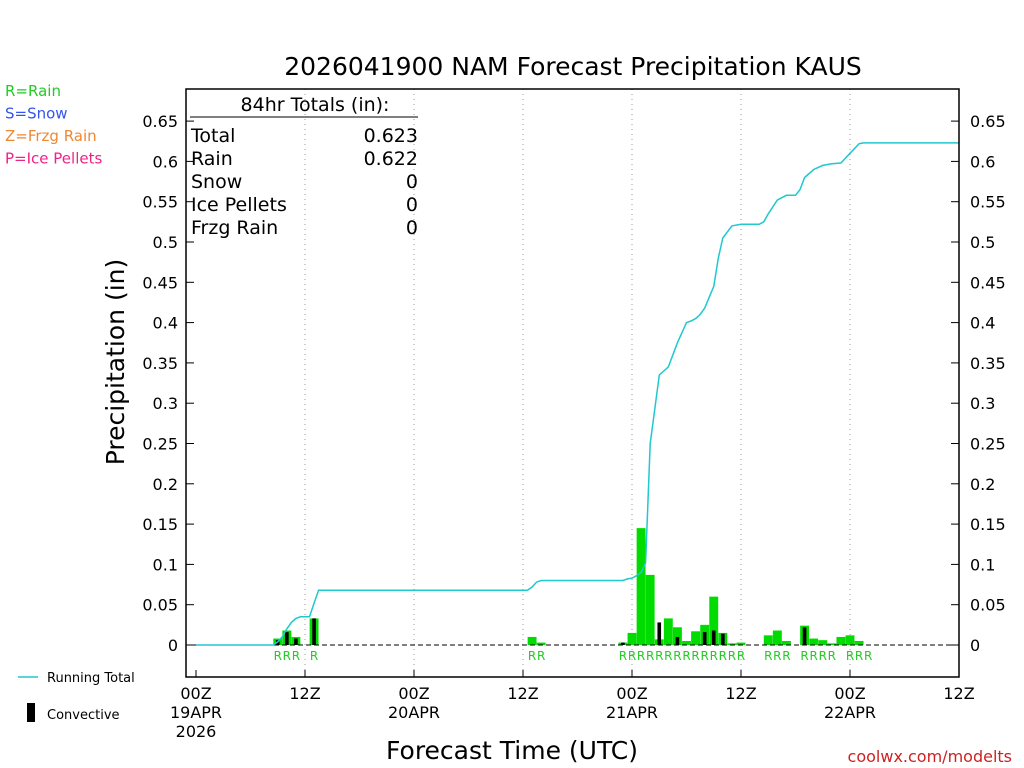  I want to click on totals-row-value: 0.623, so click(391, 136).